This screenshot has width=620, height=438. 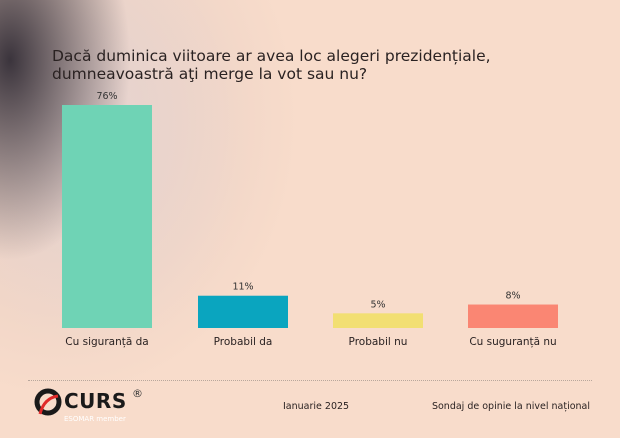 What do you see at coordinates (378, 342) in the screenshot?
I see `category-label-2: Probabil nu` at bounding box center [378, 342].